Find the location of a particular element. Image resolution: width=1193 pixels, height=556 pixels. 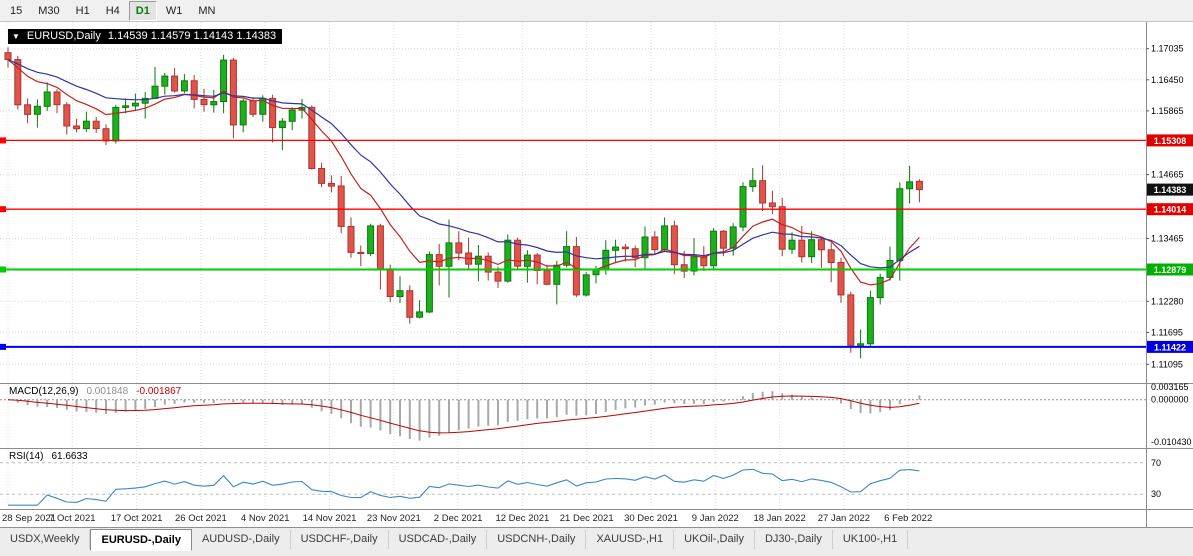

chart-tab-eurusd-daily: EURUSD-,Daily is located at coordinates (141, 540).